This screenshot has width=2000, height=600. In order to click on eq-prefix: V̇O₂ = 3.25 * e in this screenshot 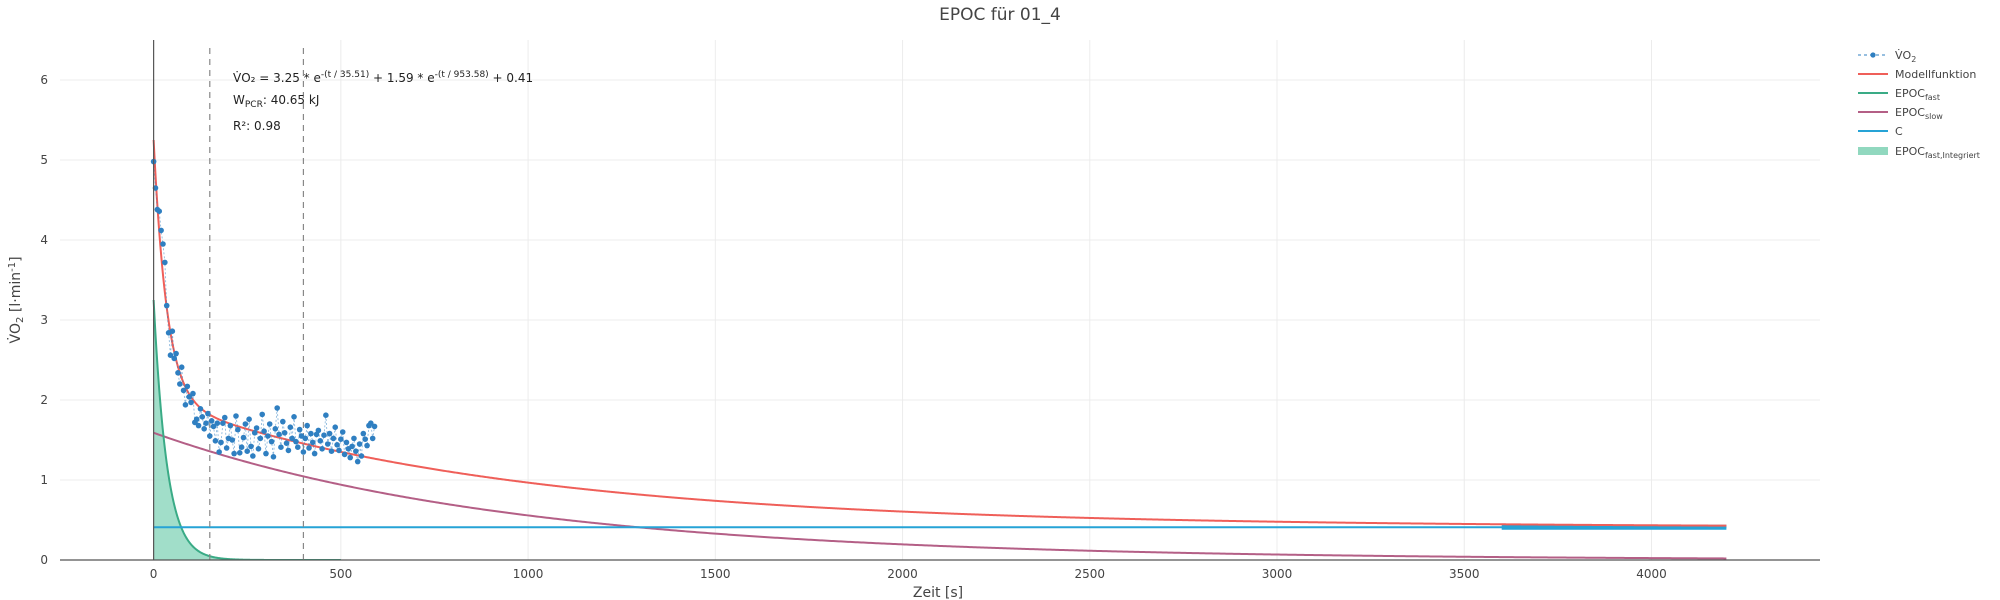, I will do `click(277, 78)`.